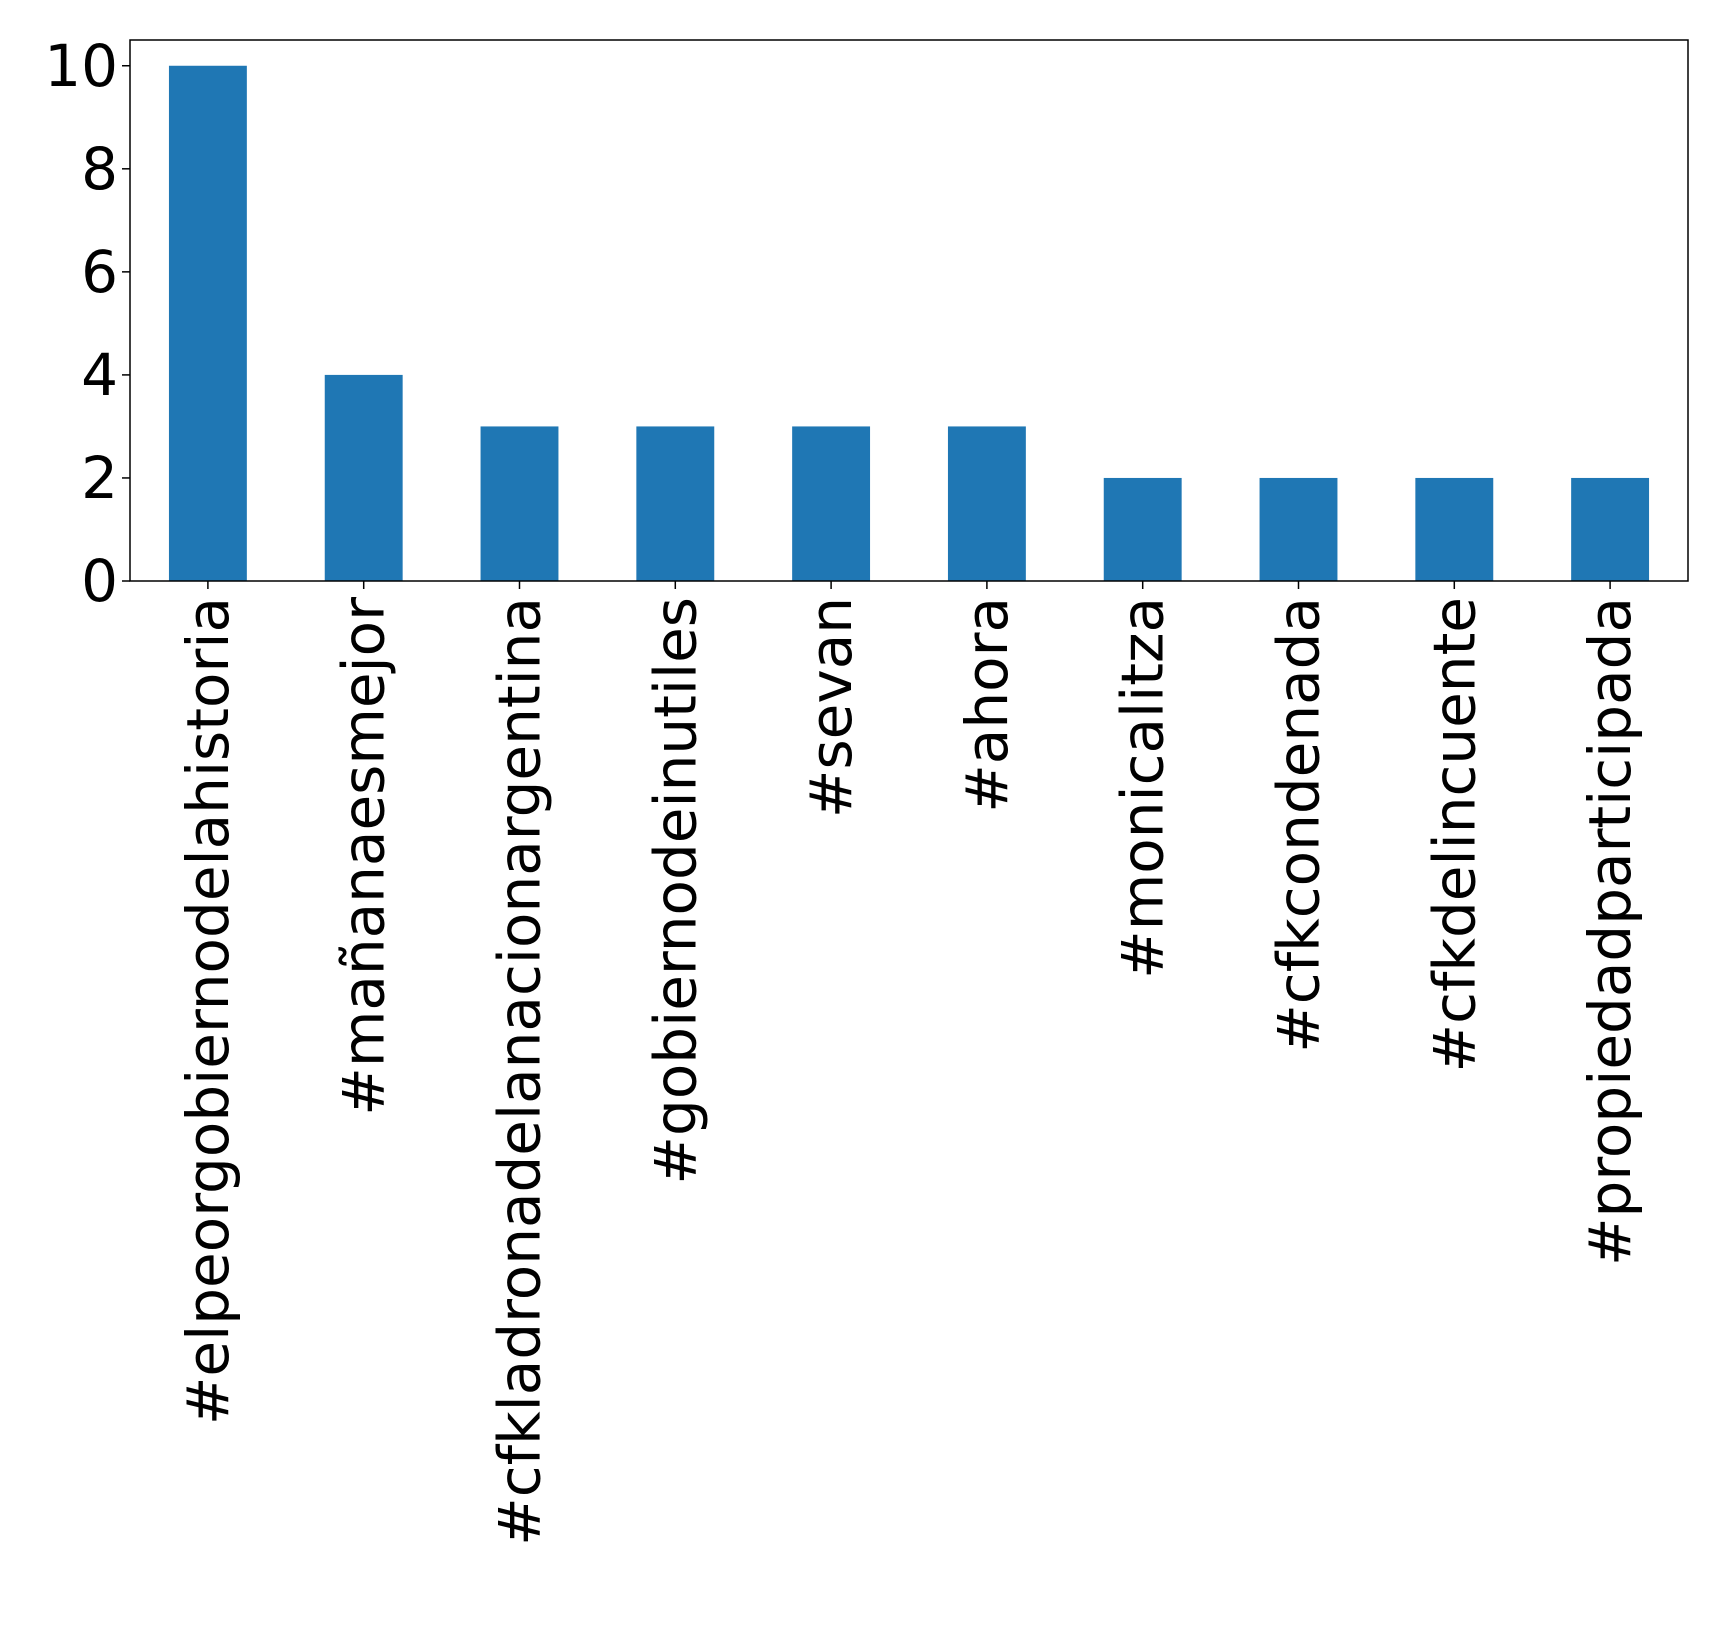 This screenshot has width=1719, height=1650. Describe the element at coordinates (99, 169) in the screenshot. I see `y-tick-label-8: 8` at that location.